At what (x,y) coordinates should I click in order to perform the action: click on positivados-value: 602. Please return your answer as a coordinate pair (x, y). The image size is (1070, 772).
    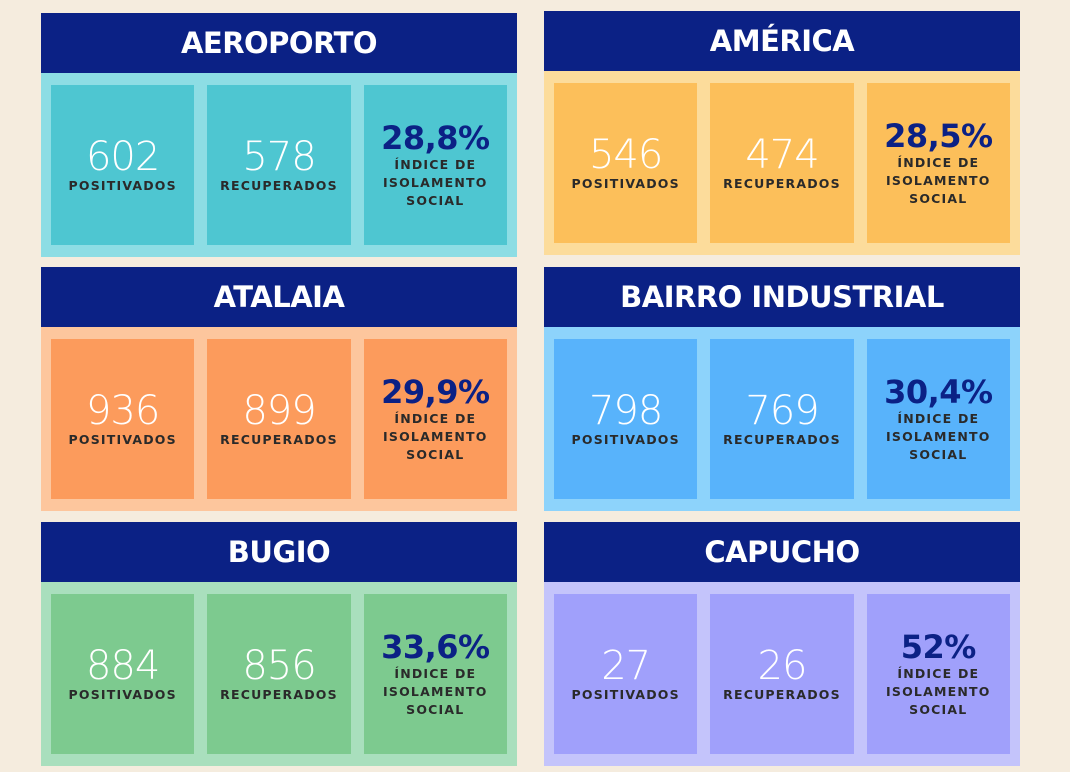
    Looking at the image, I should click on (122, 157).